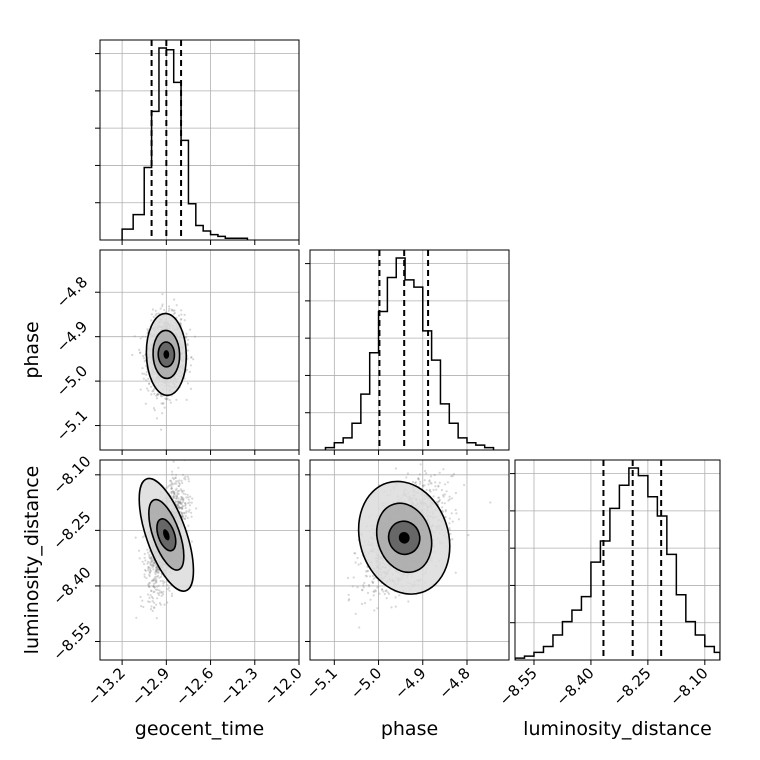 The image size is (760, 760). I want to click on y-tick-label: −4.9, so click(72, 336).